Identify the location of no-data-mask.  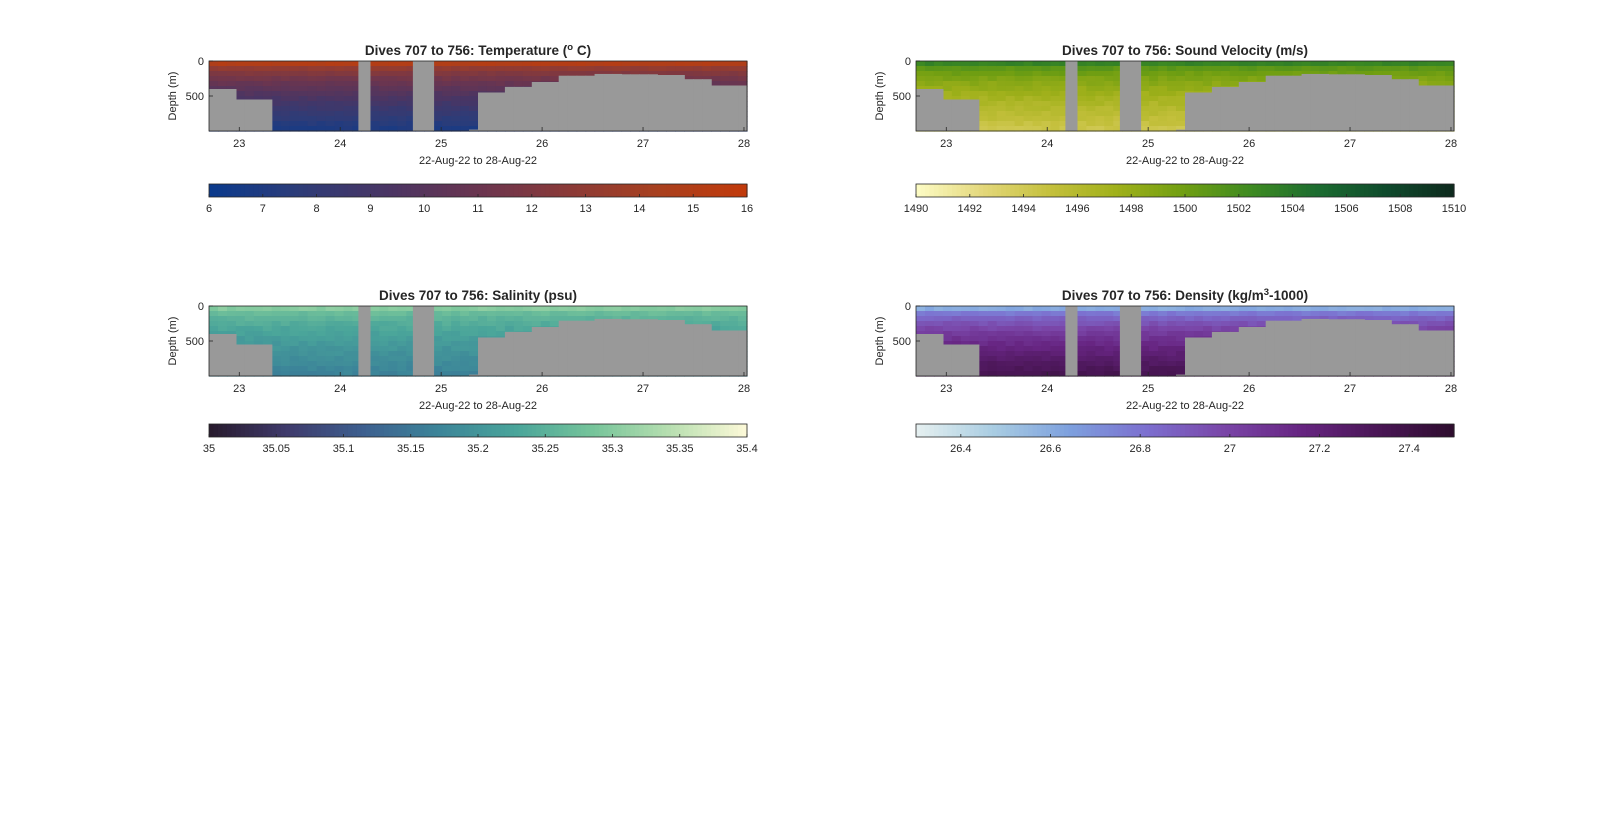
(478, 96).